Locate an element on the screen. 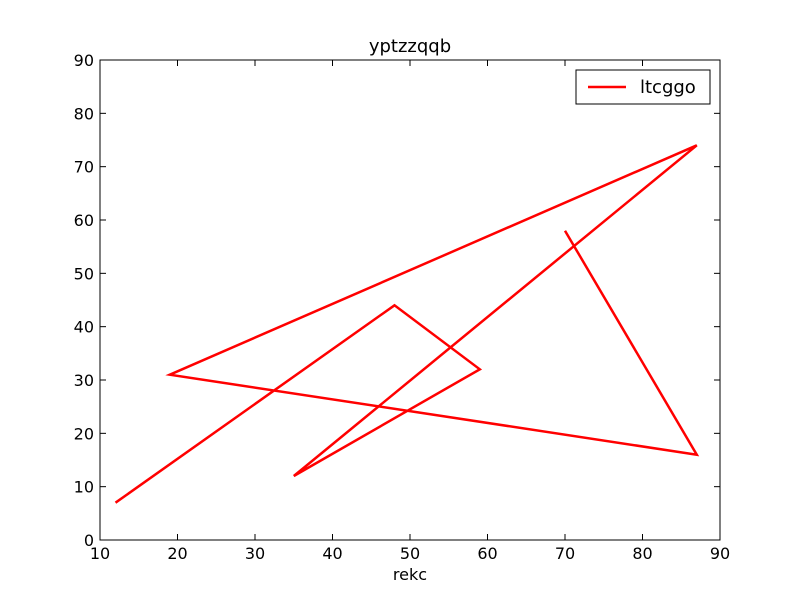 The width and height of the screenshot is (800, 600). y-tick-label-50: 50 is located at coordinates (84, 273).